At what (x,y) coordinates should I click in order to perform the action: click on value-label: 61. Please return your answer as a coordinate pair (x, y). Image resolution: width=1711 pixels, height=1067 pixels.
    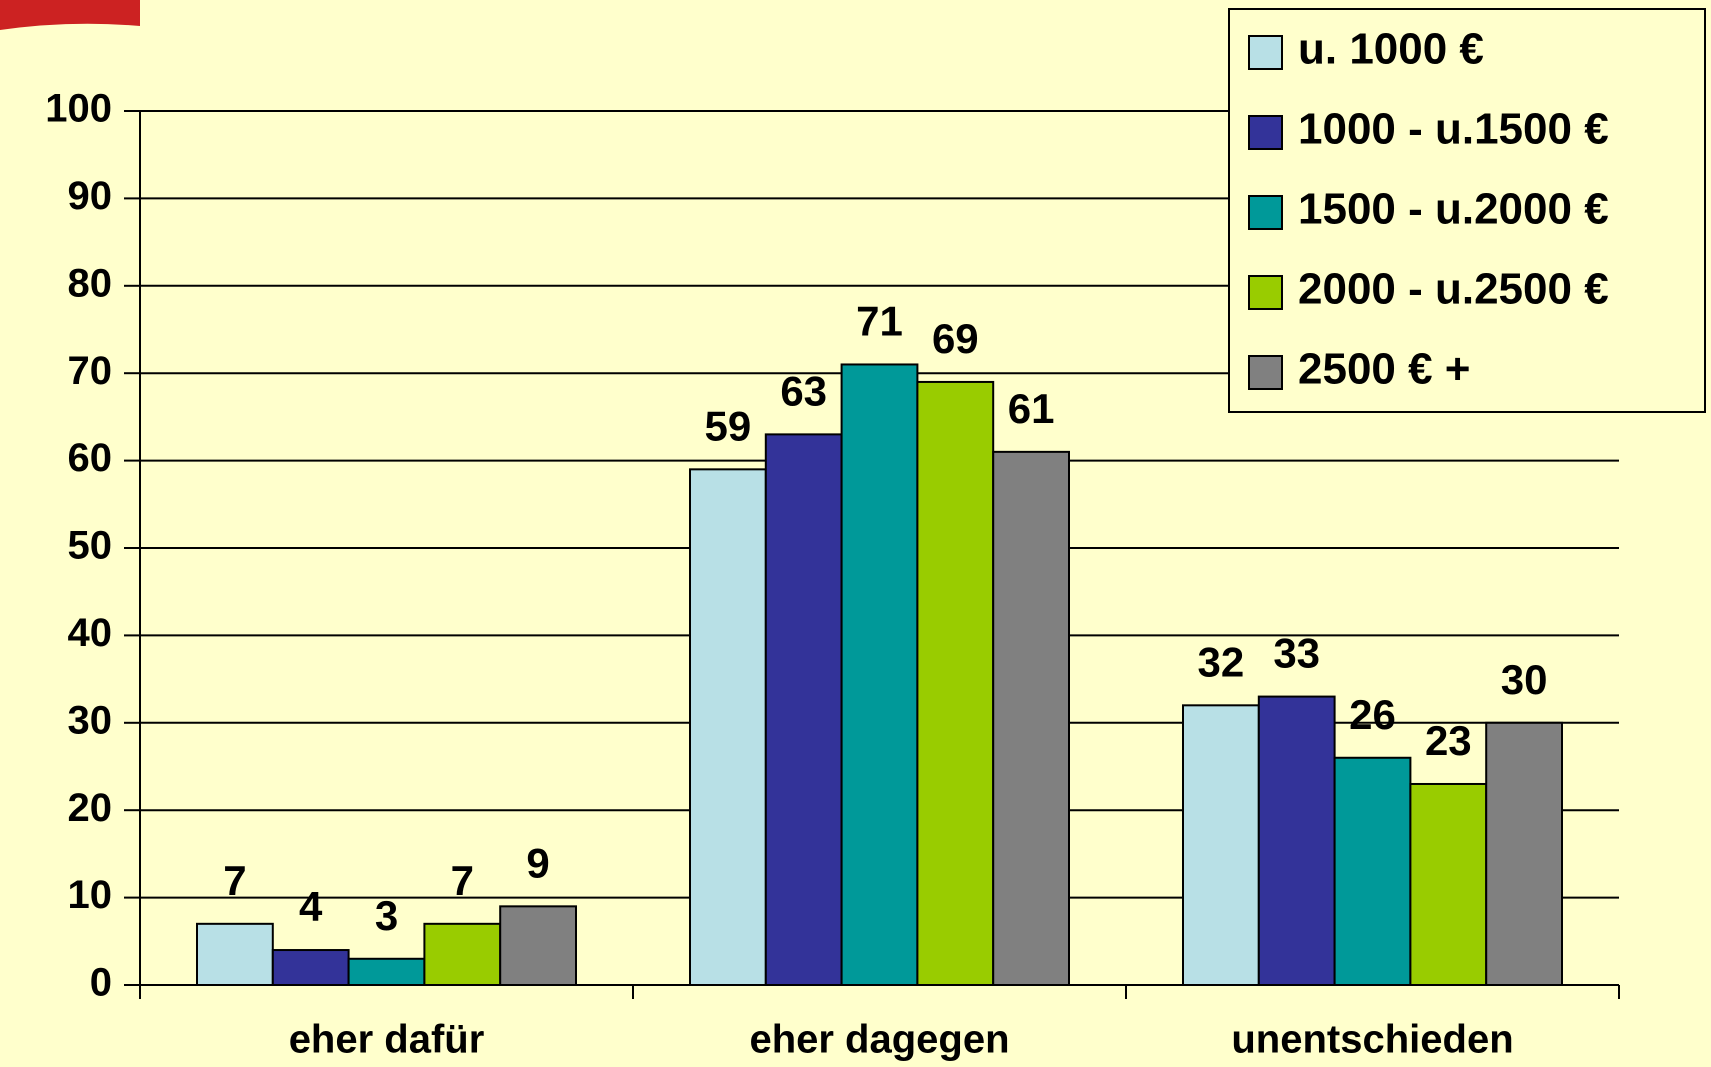
    Looking at the image, I should click on (1031, 408).